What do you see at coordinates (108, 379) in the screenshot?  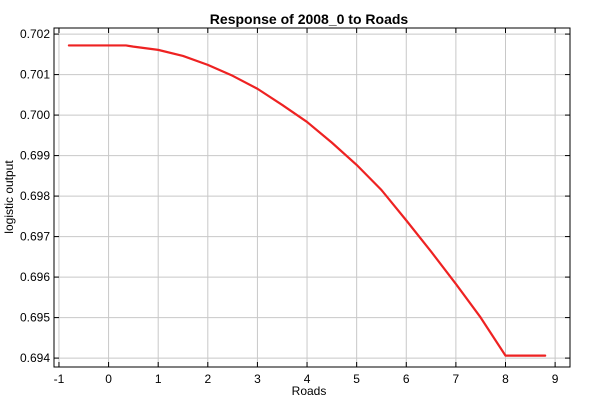 I see `x-tick-label: 0` at bounding box center [108, 379].